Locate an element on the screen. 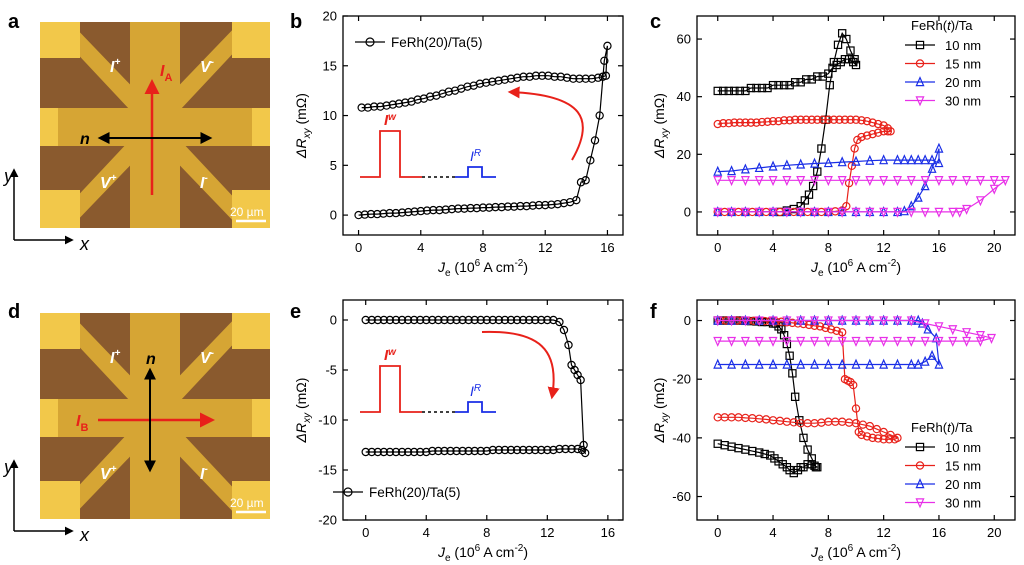 This screenshot has width=1024, height=565. label-current: IB is located at coordinates (82, 423).